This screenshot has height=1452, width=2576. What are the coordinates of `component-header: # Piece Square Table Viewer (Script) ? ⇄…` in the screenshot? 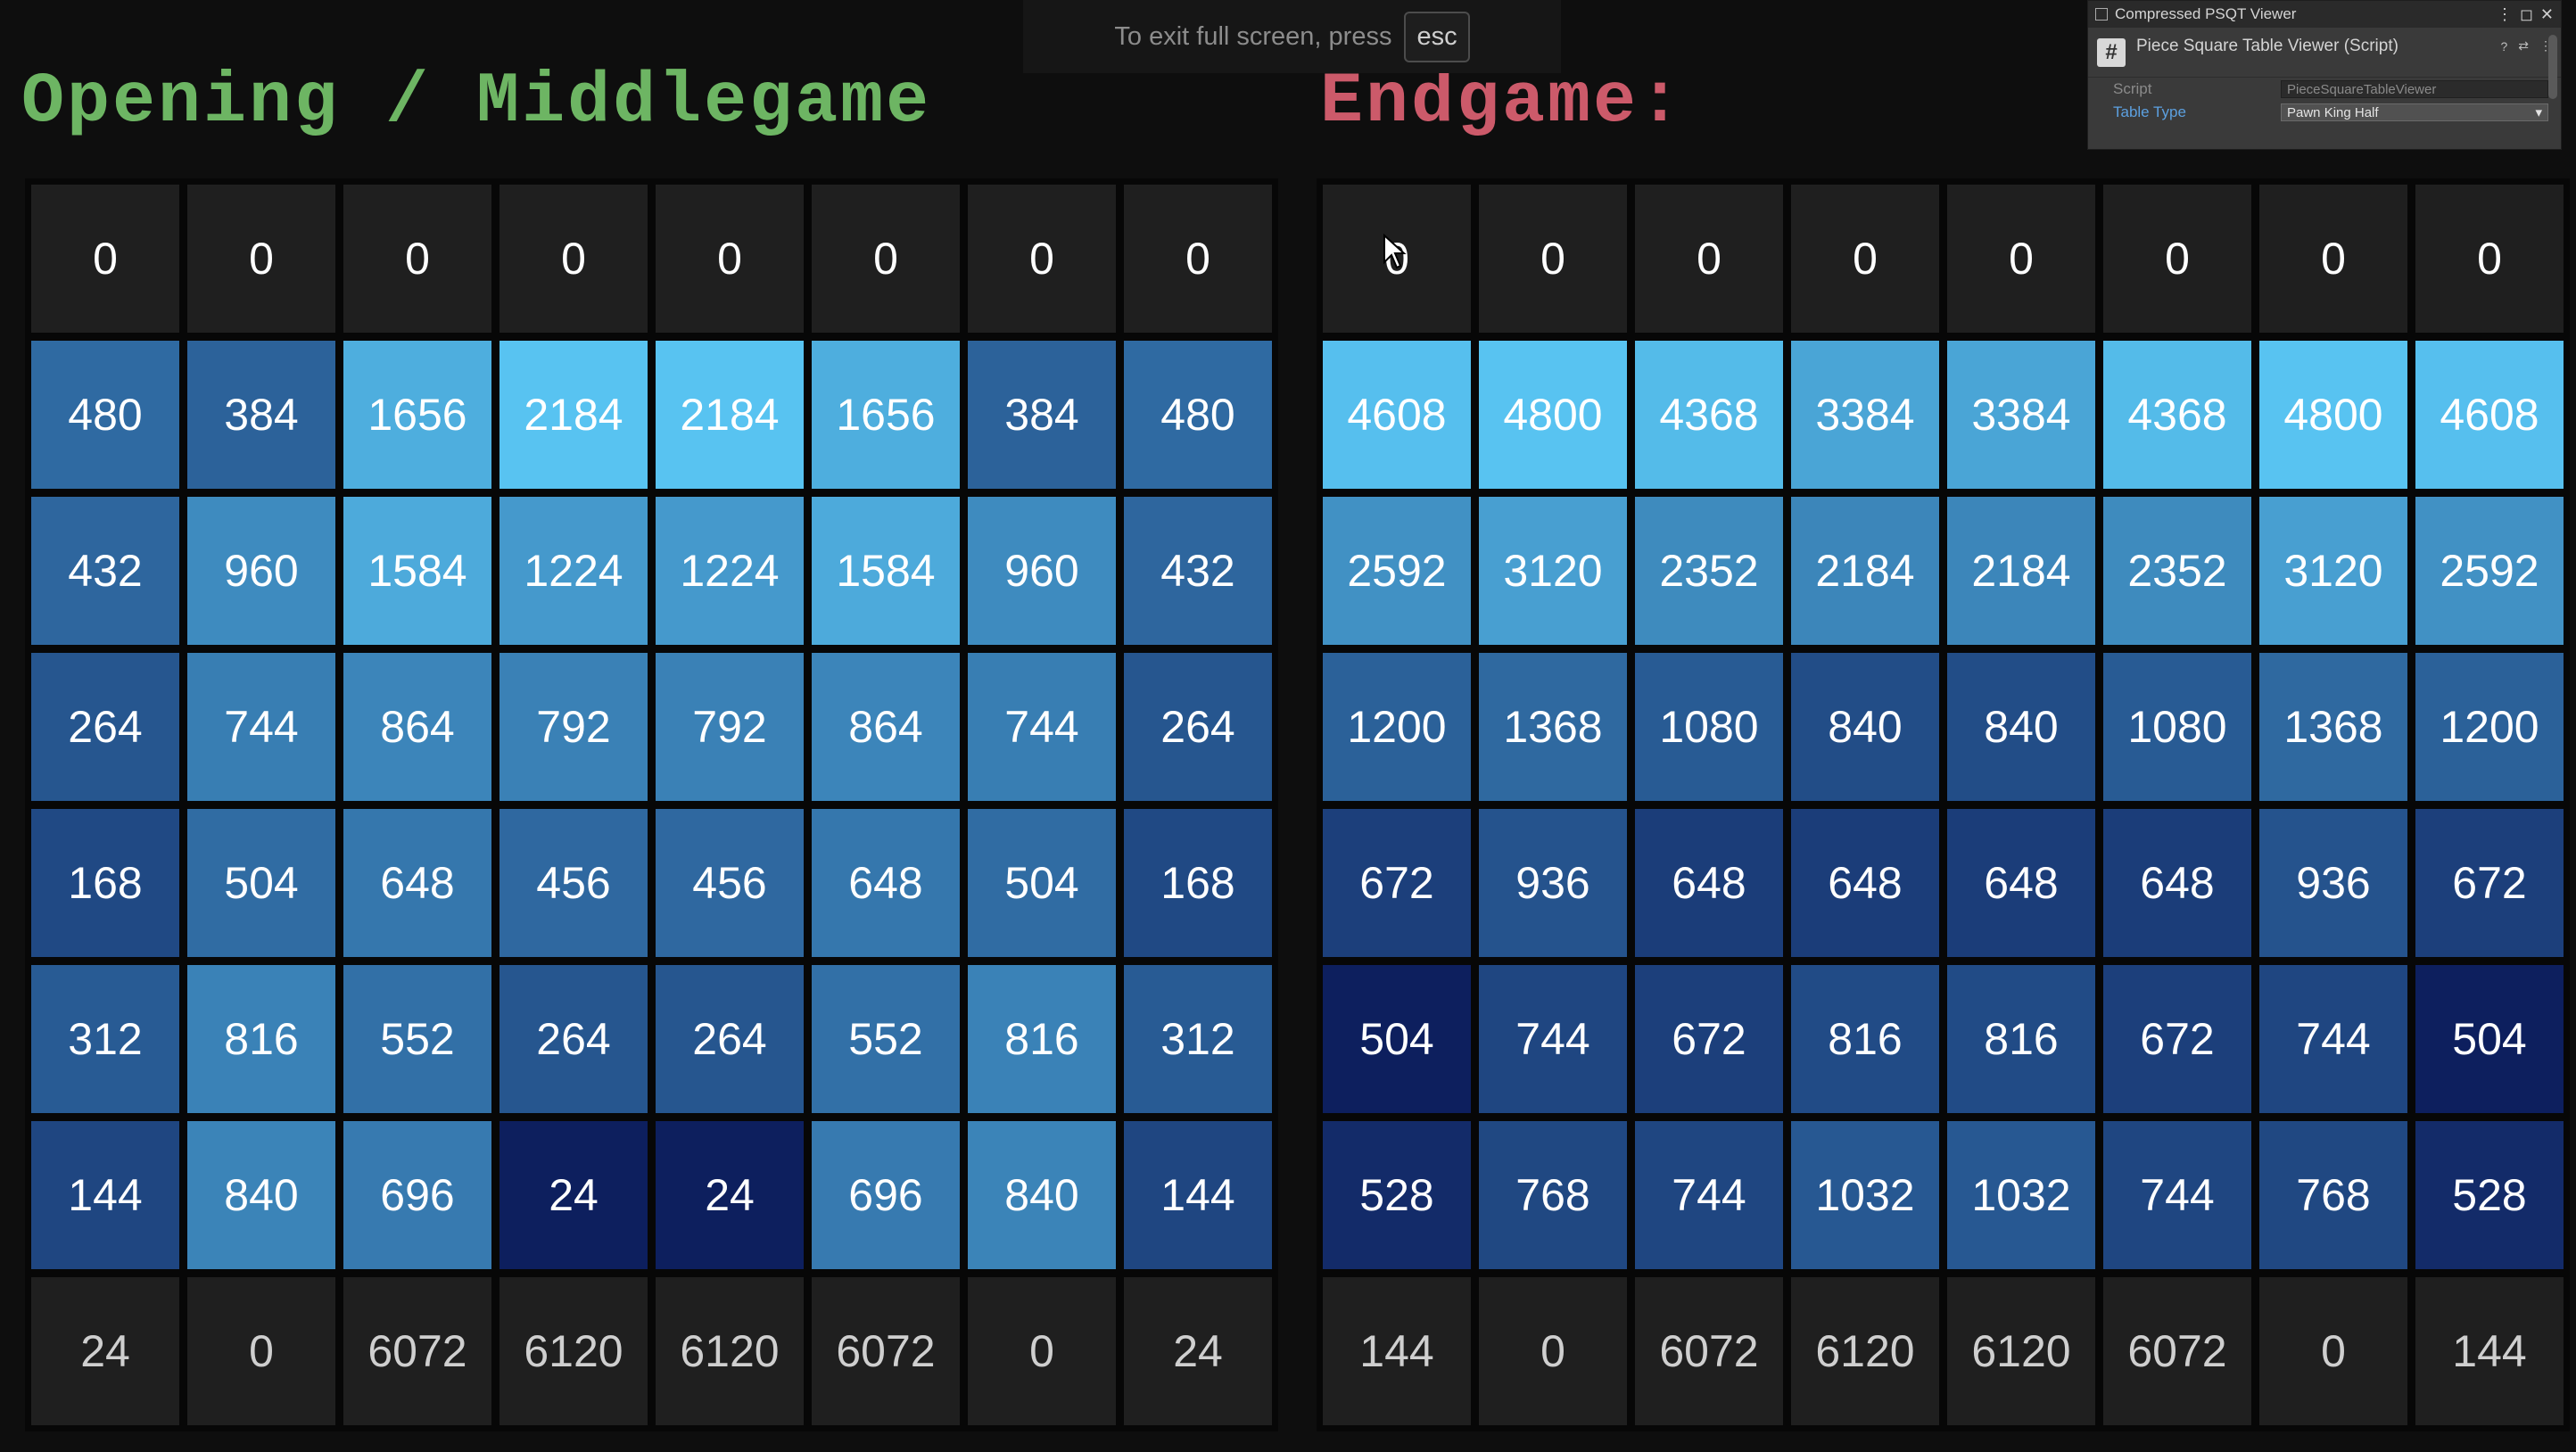 It's located at (2324, 53).